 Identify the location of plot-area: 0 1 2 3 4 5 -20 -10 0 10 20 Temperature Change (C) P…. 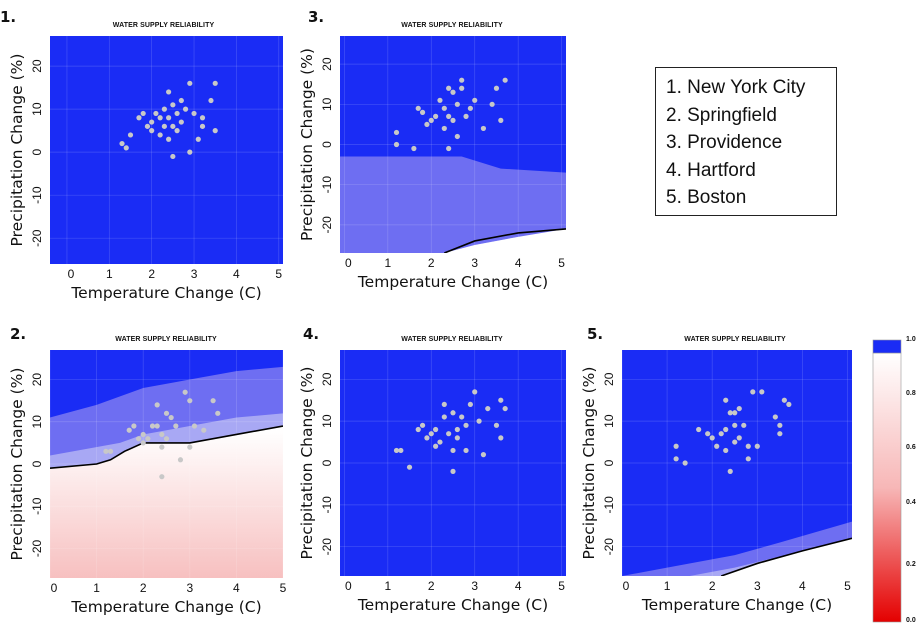
(716, 482).